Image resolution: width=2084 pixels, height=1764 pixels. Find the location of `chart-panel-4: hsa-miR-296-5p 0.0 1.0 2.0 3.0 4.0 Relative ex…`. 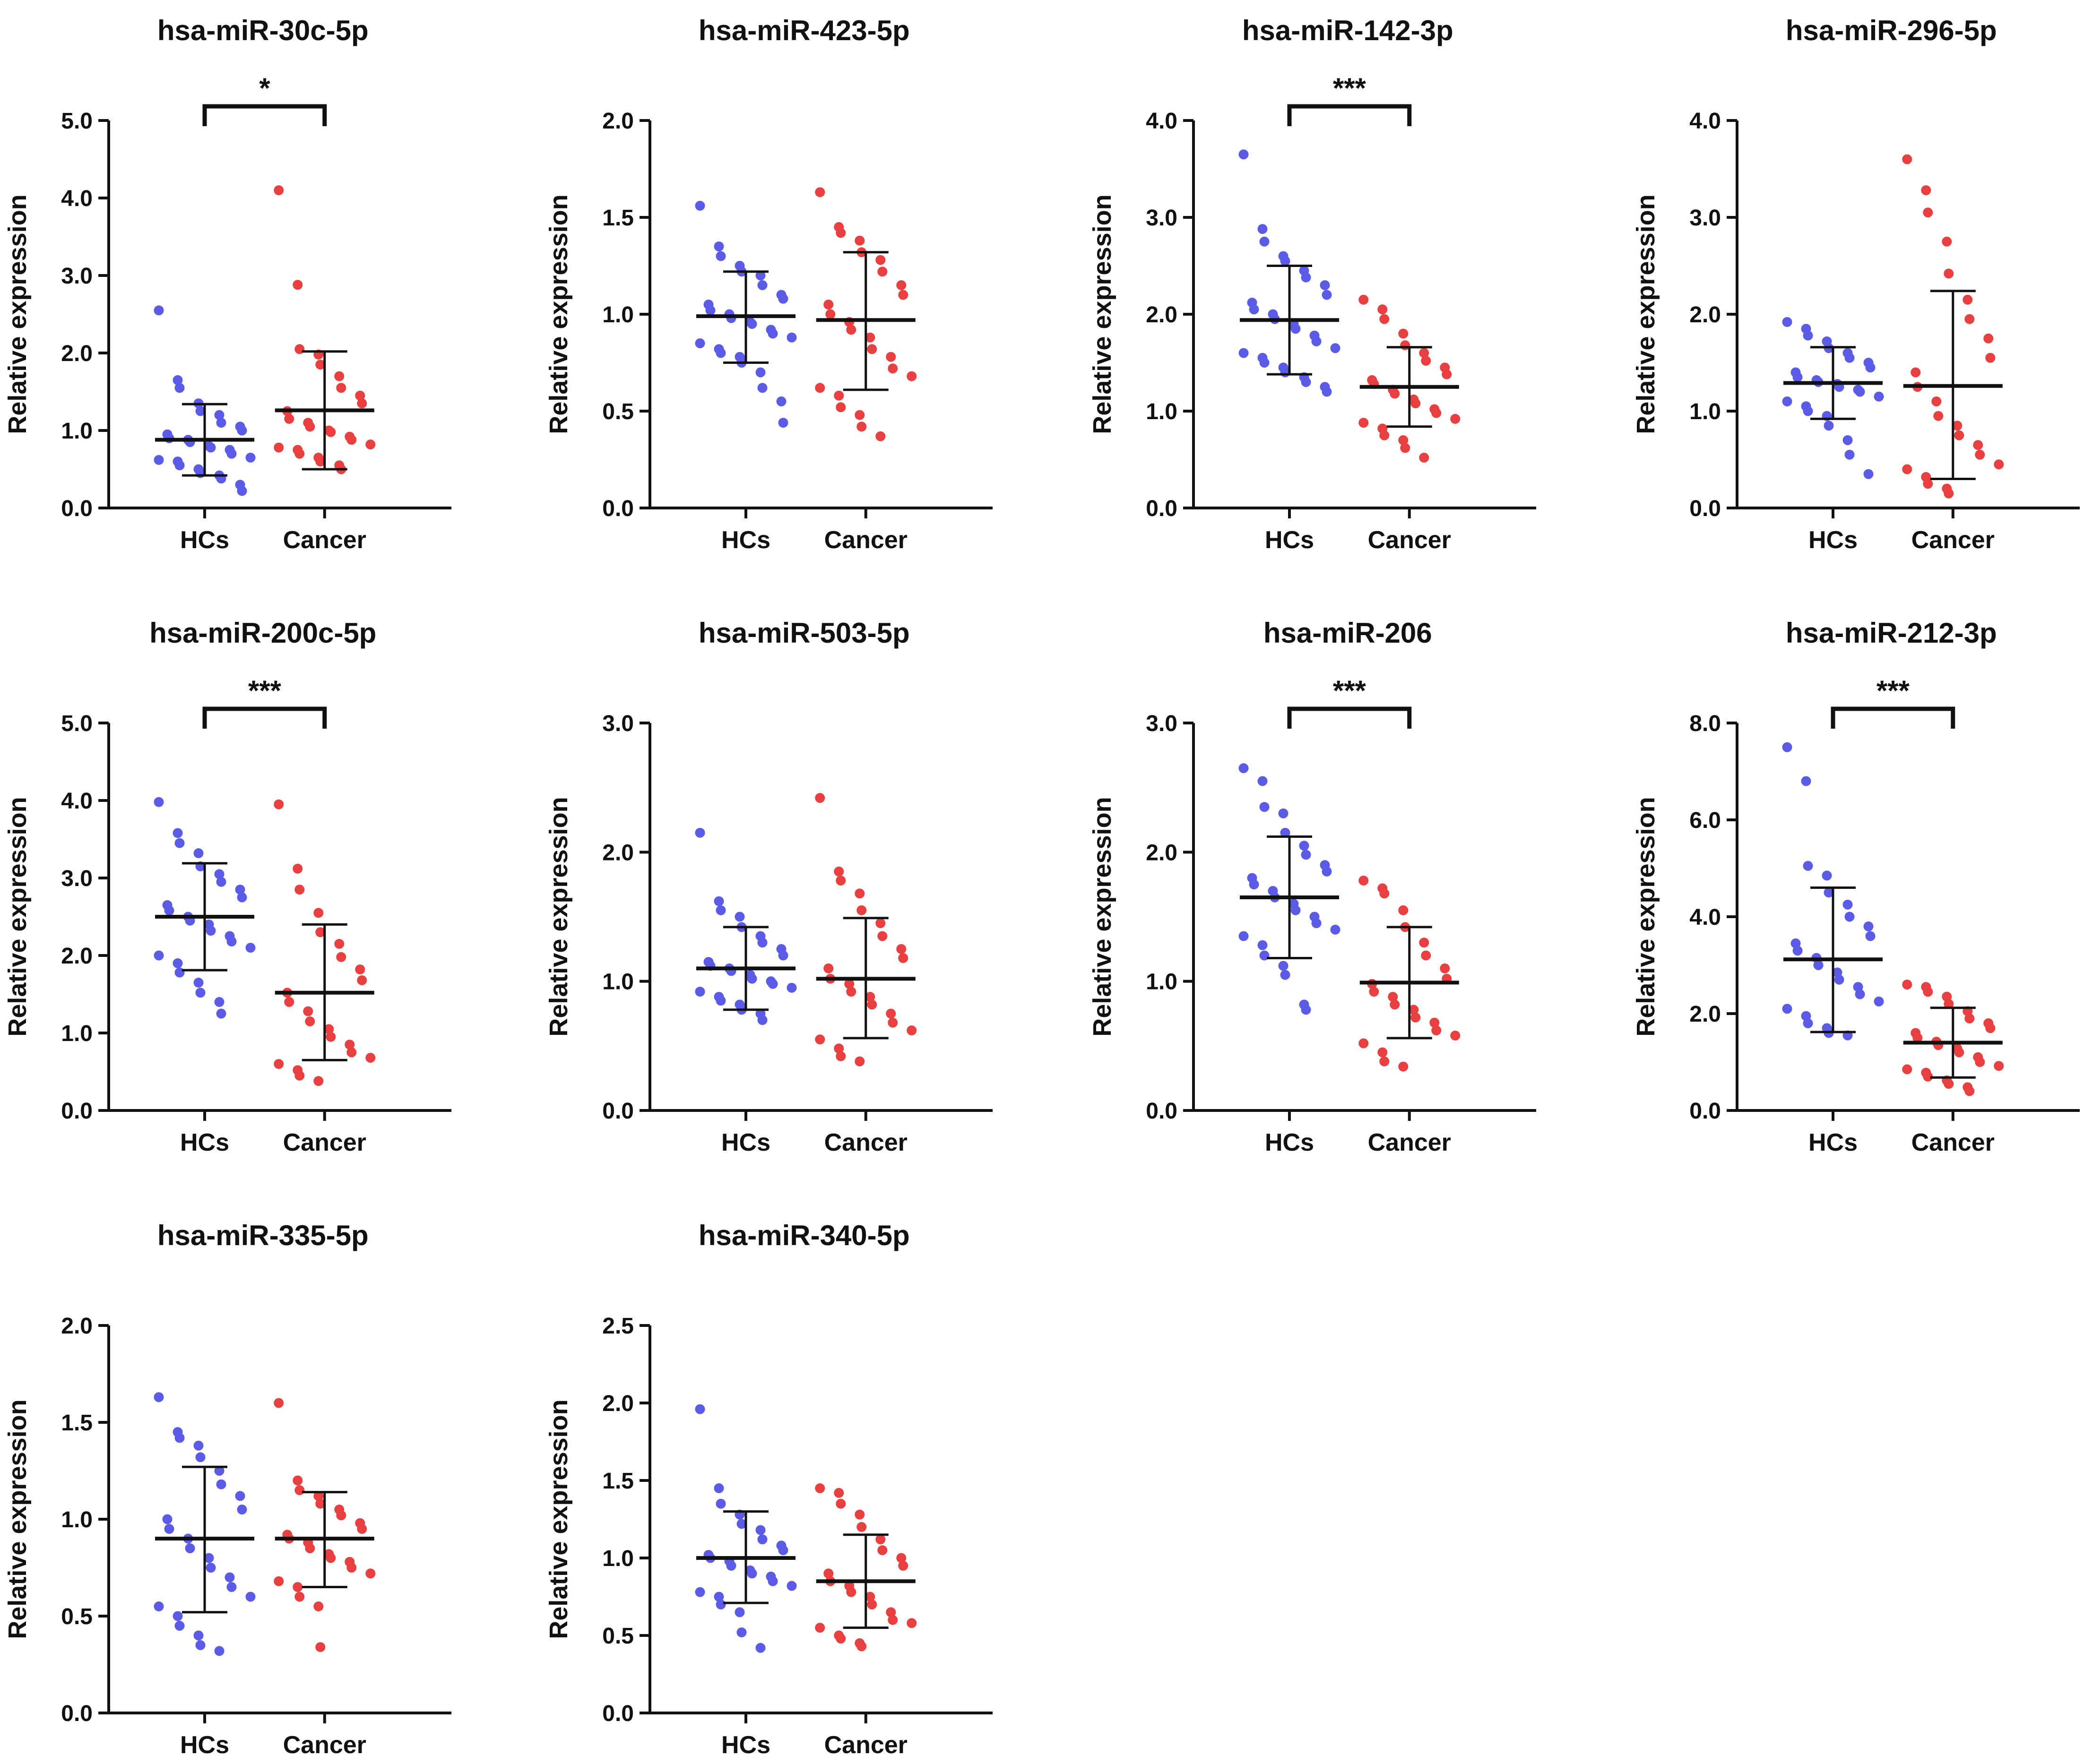

chart-panel-4: hsa-miR-296-5p 0.0 1.0 2.0 3.0 4.0 Relative ex… is located at coordinates (1856, 284).